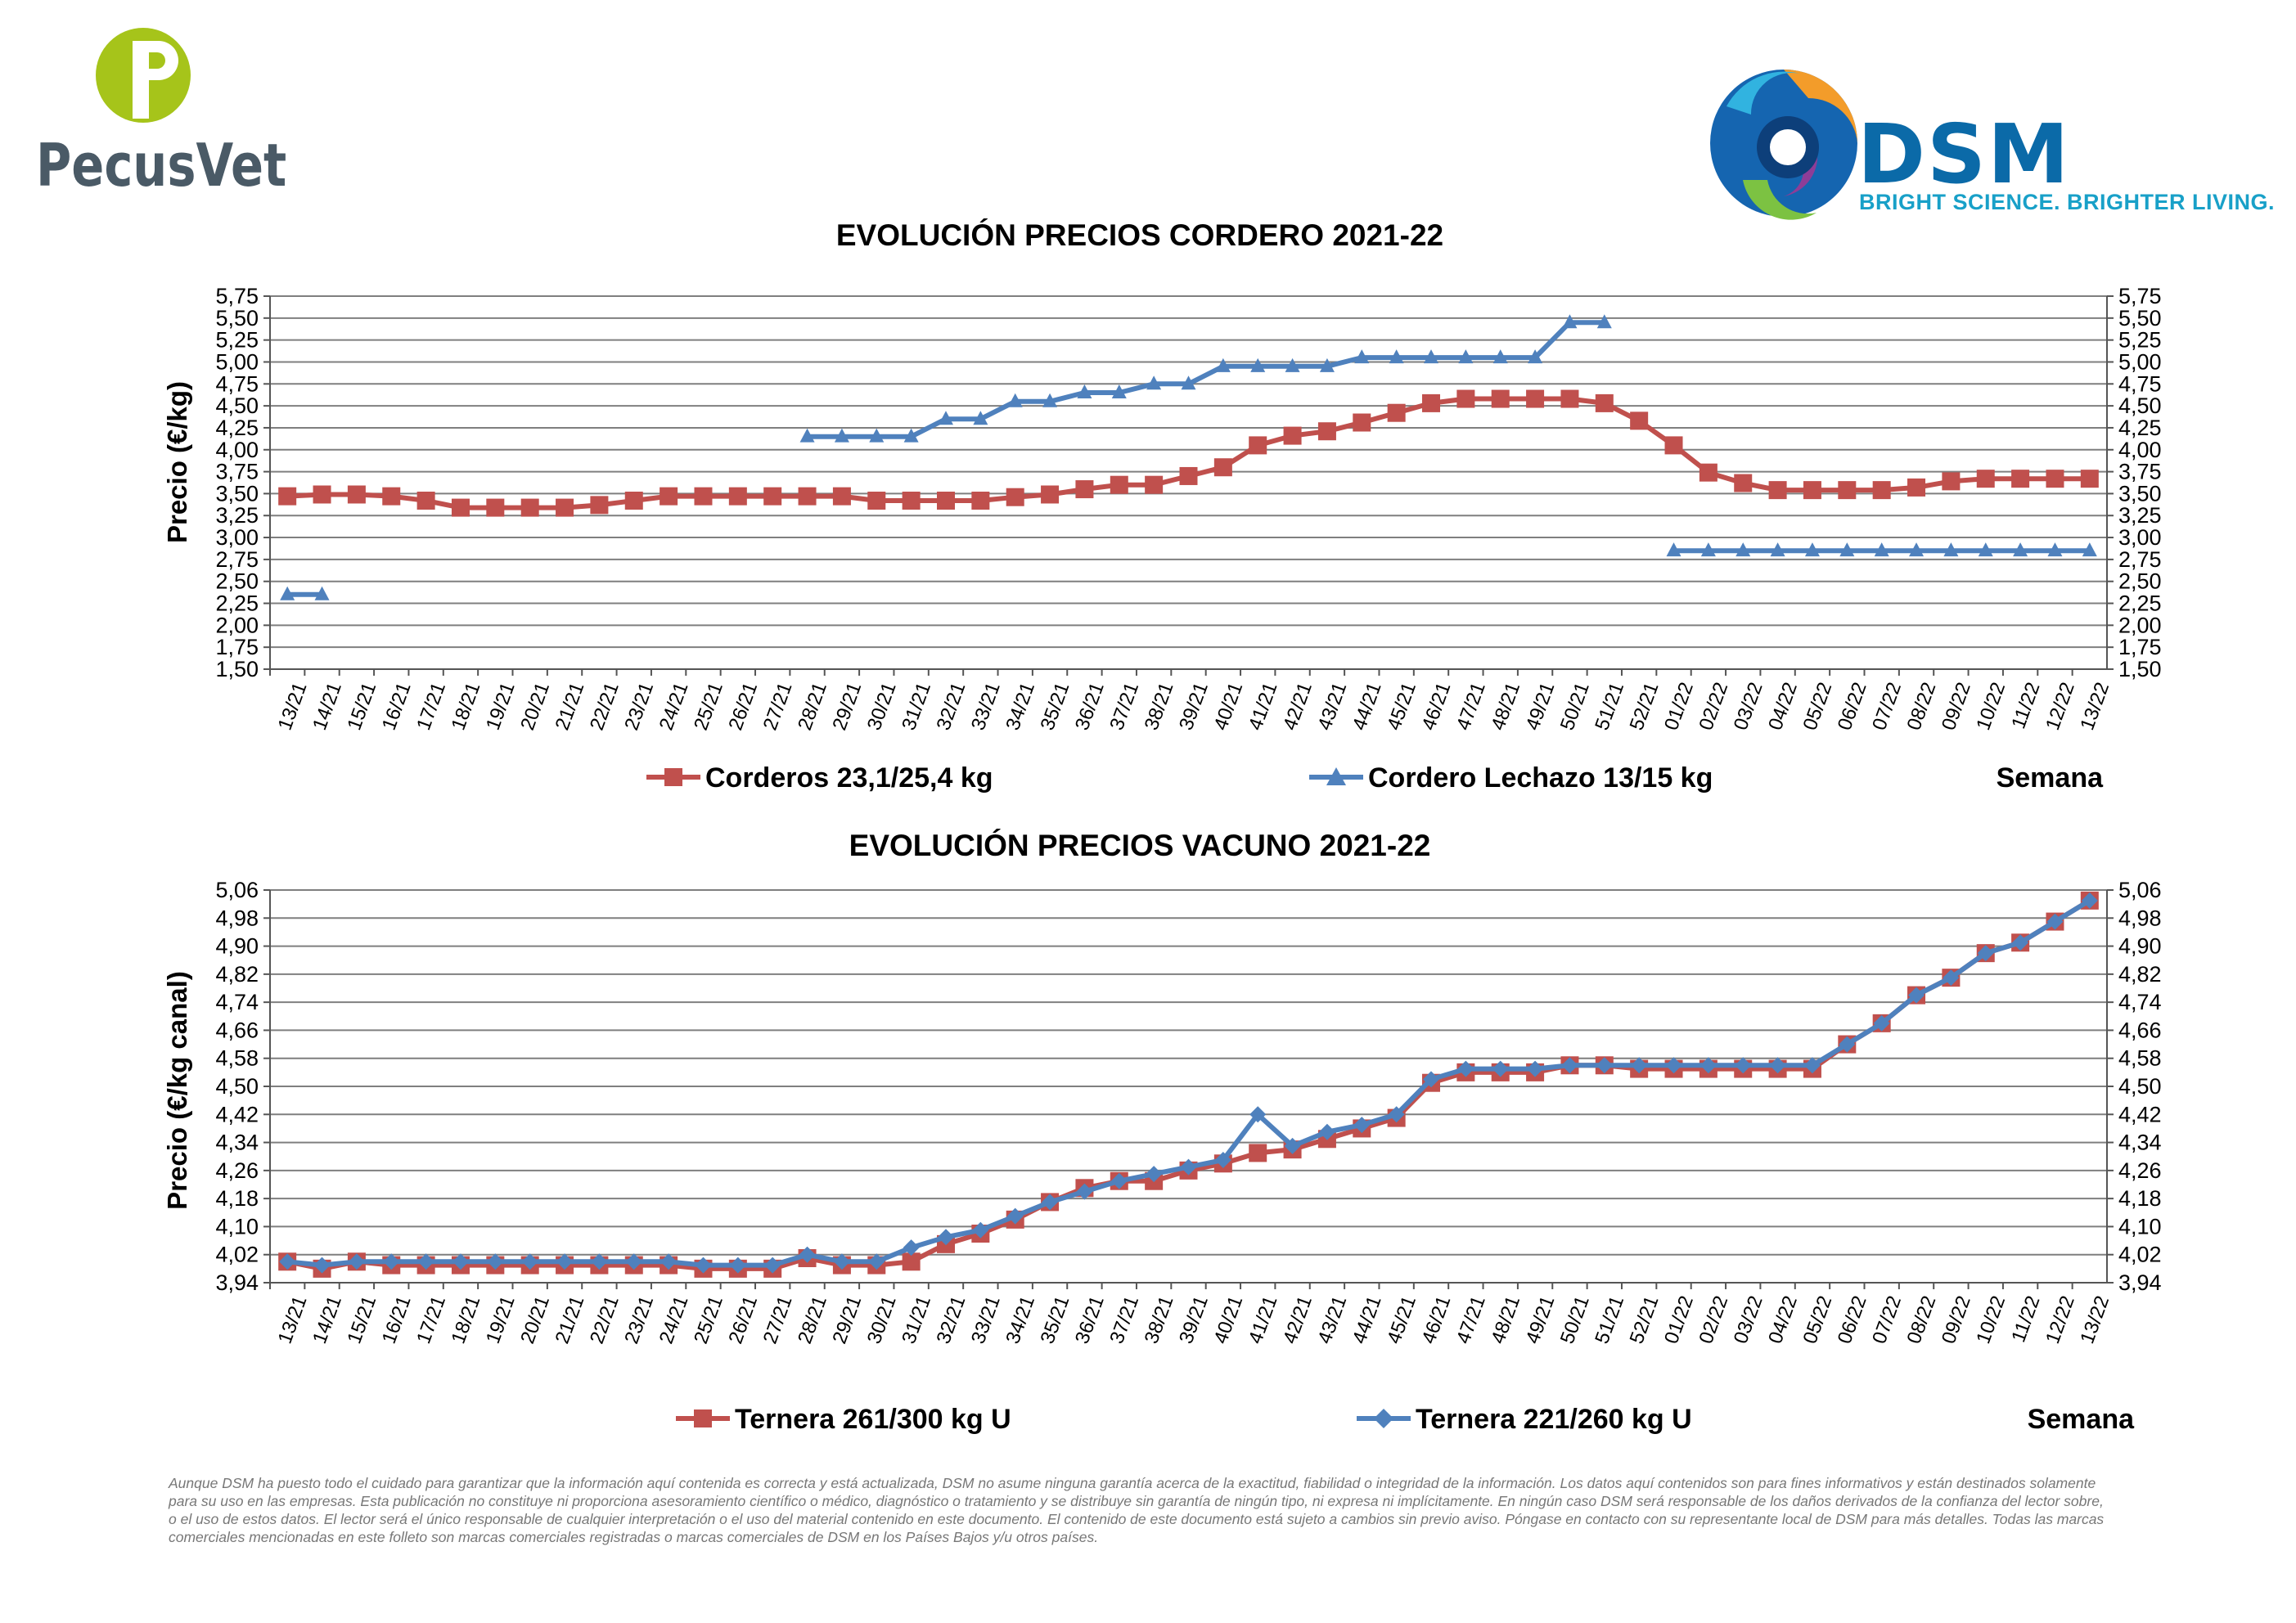  I want to click on y-tick-label-left: 4,74, so click(237, 1002).